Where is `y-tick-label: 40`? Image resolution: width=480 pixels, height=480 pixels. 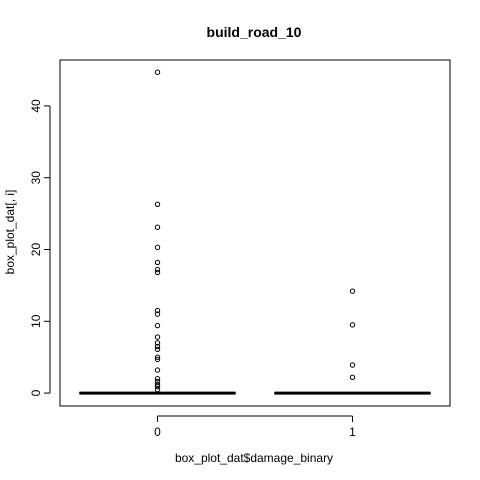 y-tick-label: 40 is located at coordinates (36, 106).